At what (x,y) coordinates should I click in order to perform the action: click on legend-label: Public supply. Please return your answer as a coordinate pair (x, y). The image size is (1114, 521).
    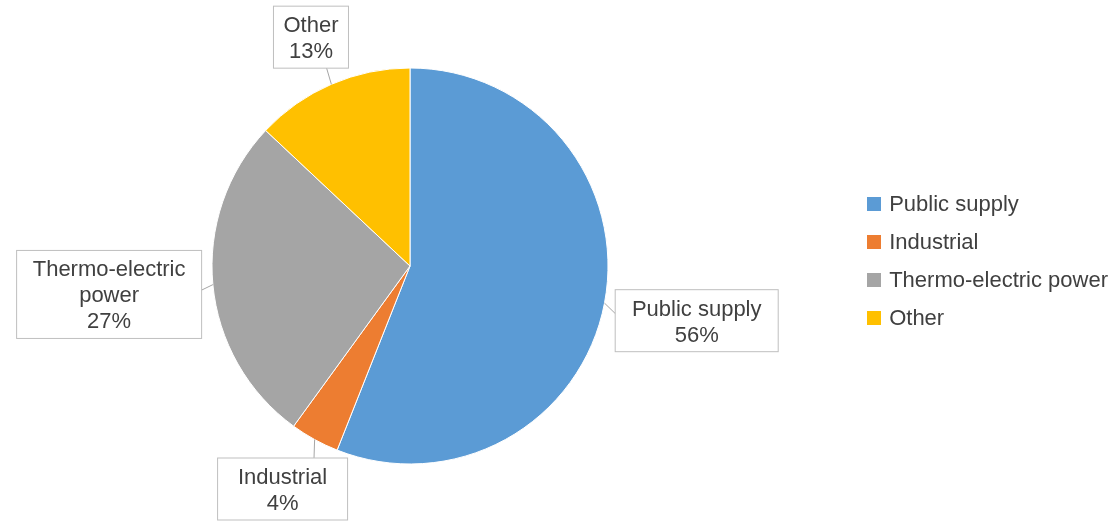
    Looking at the image, I should click on (954, 203).